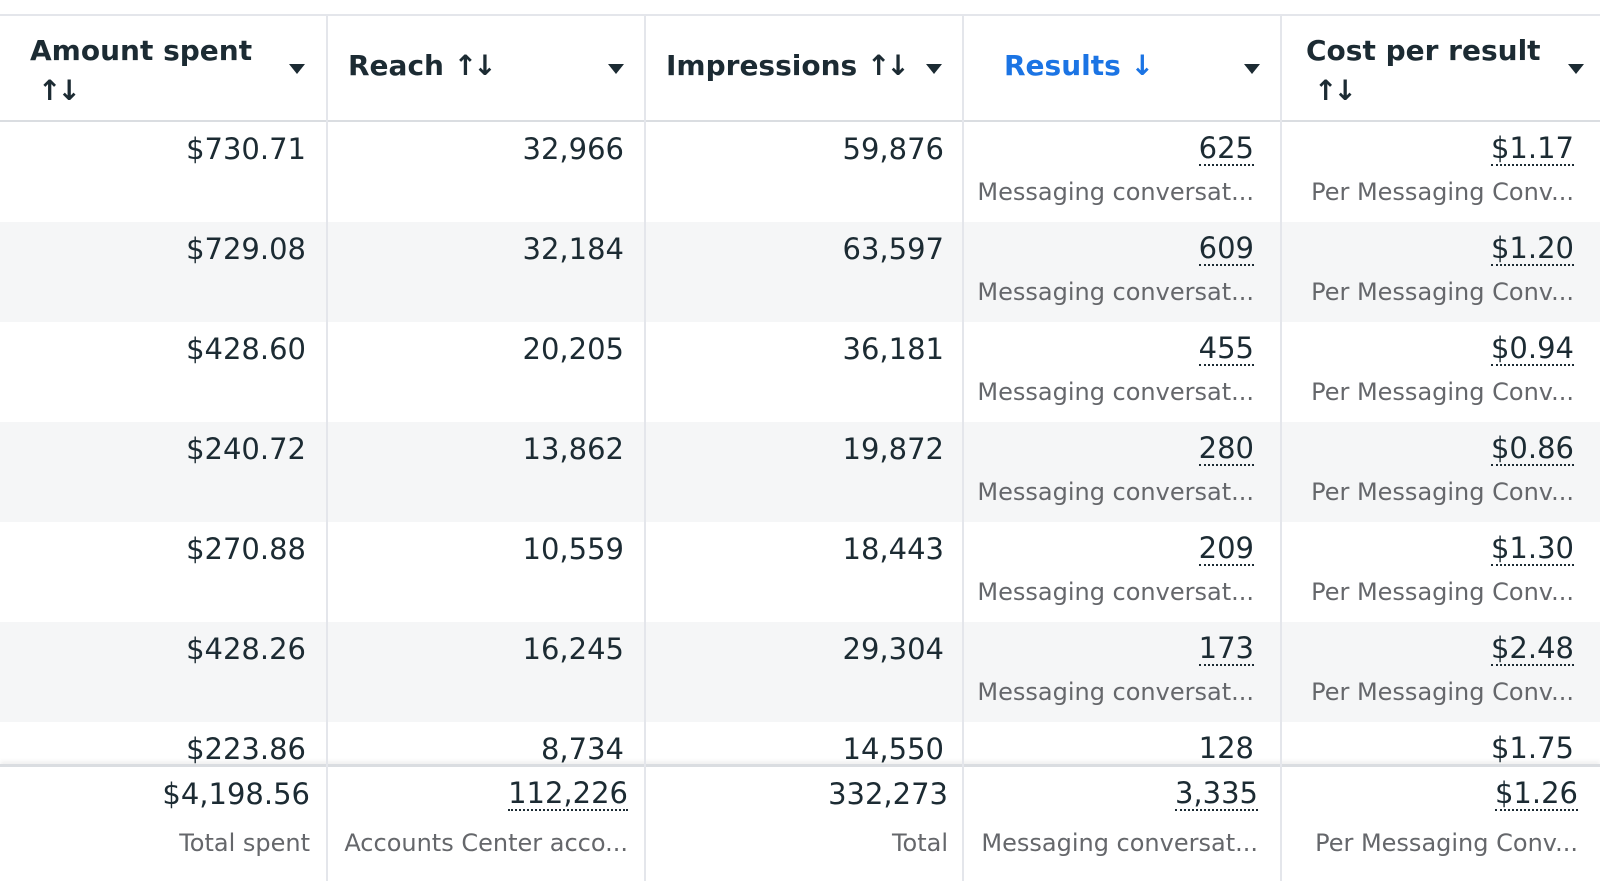  I want to click on cell-amount-spent: $730.71, so click(246, 149).